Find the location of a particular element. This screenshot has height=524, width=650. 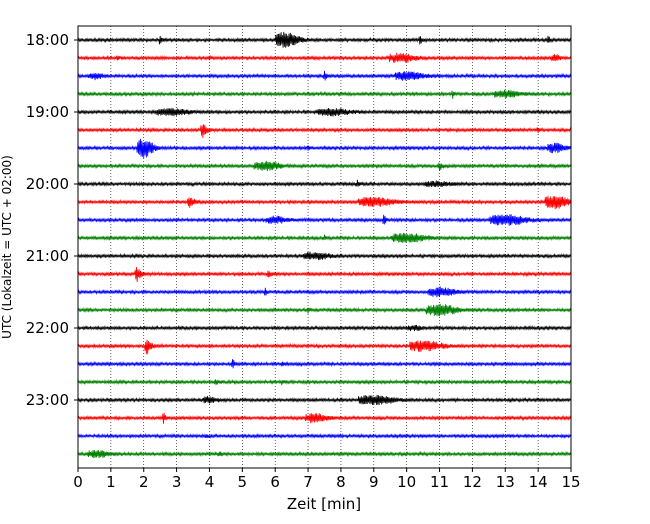

x-tick-label: 1 is located at coordinates (111, 482).